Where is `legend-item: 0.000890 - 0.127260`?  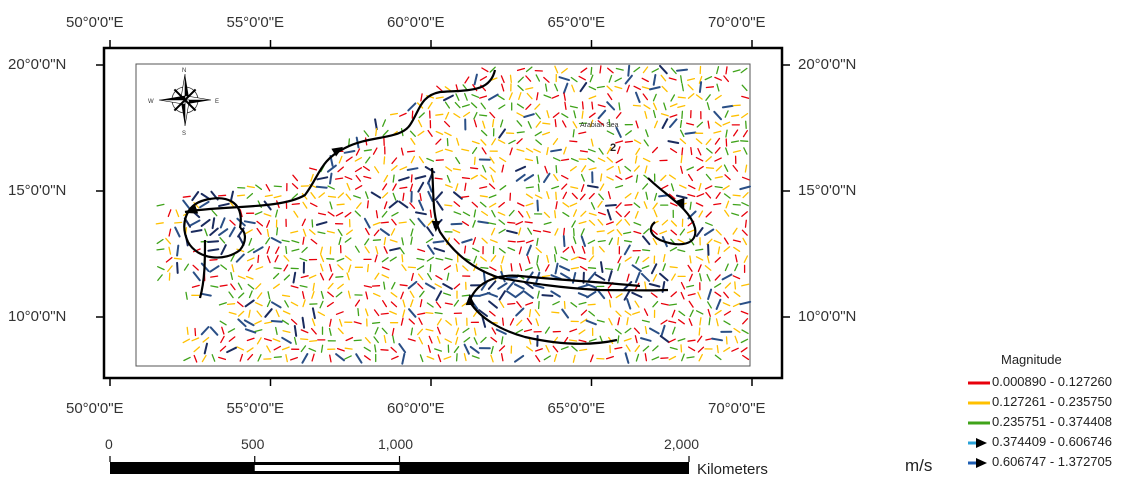 legend-item: 0.000890 - 0.127260 is located at coordinates (1049, 383).